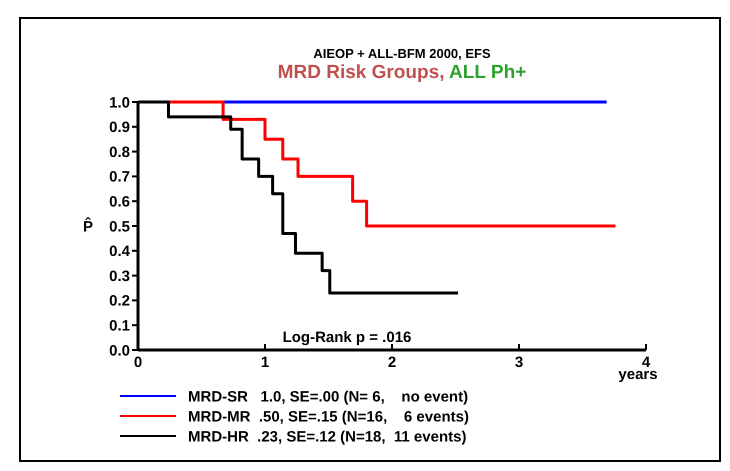 The width and height of the screenshot is (730, 471). What do you see at coordinates (120, 251) in the screenshot?
I see `y-tick-label: 0.4` at bounding box center [120, 251].